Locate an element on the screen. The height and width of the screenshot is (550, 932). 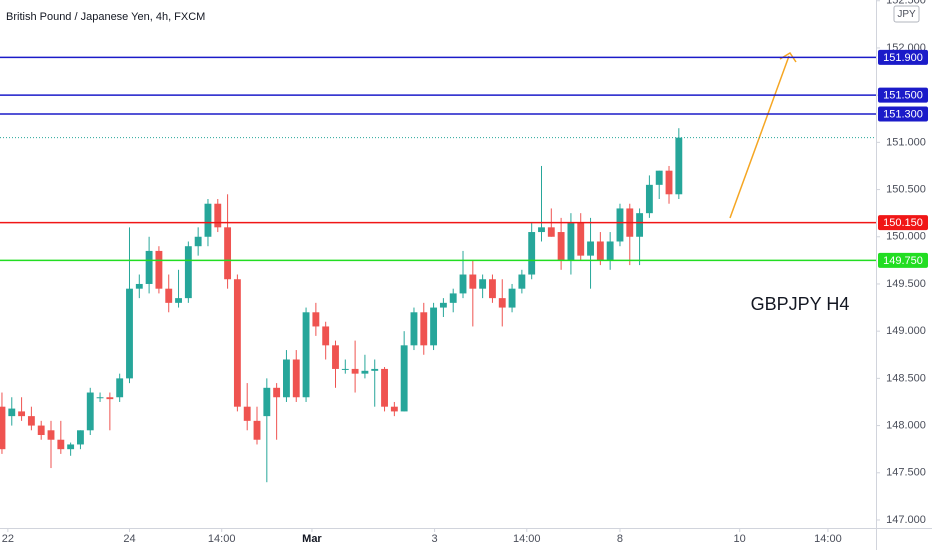
y-tick-label: 147.000 is located at coordinates (906, 520).